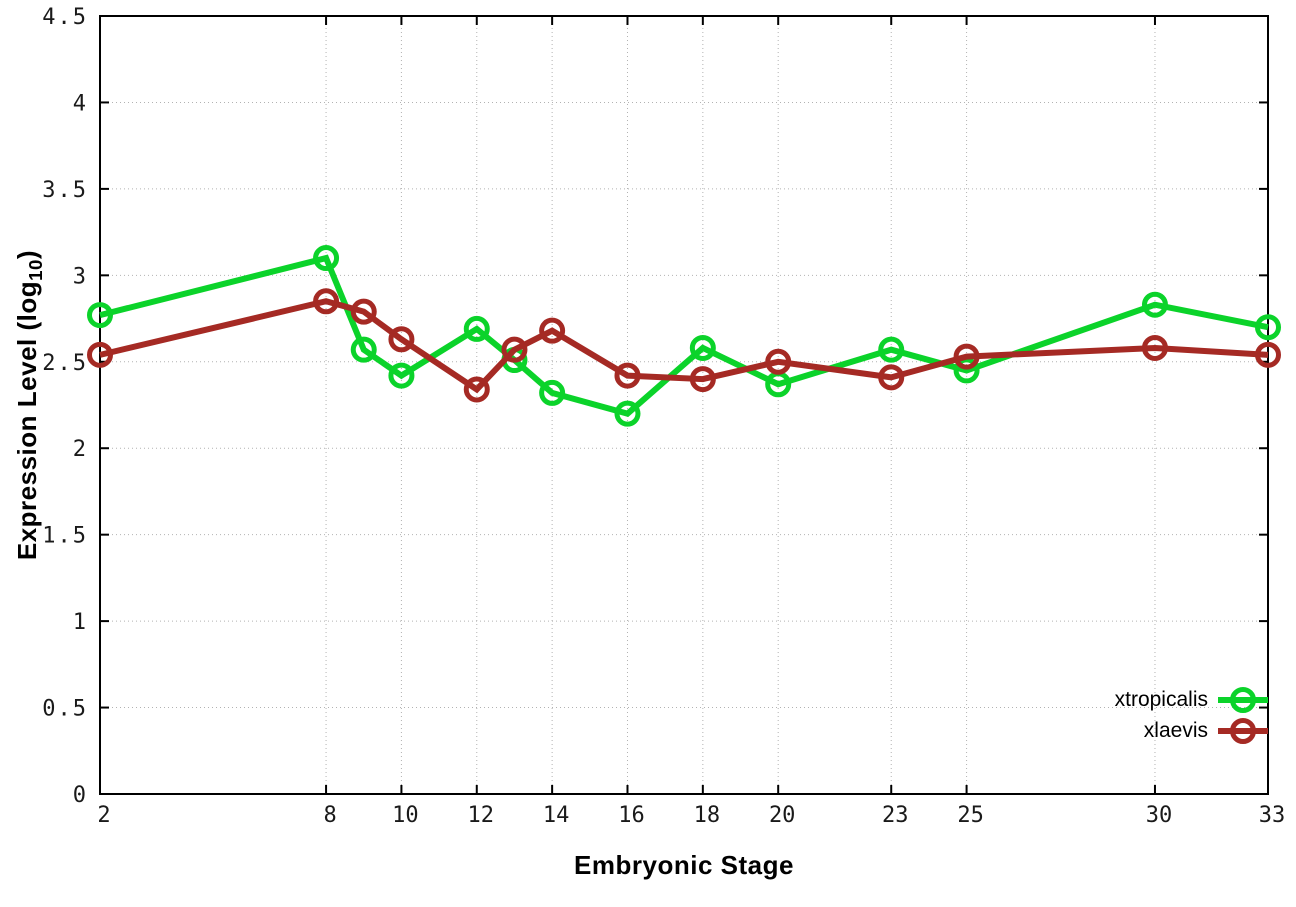 This screenshot has width=1296, height=907. I want to click on x-tick-label: 23, so click(895, 815).